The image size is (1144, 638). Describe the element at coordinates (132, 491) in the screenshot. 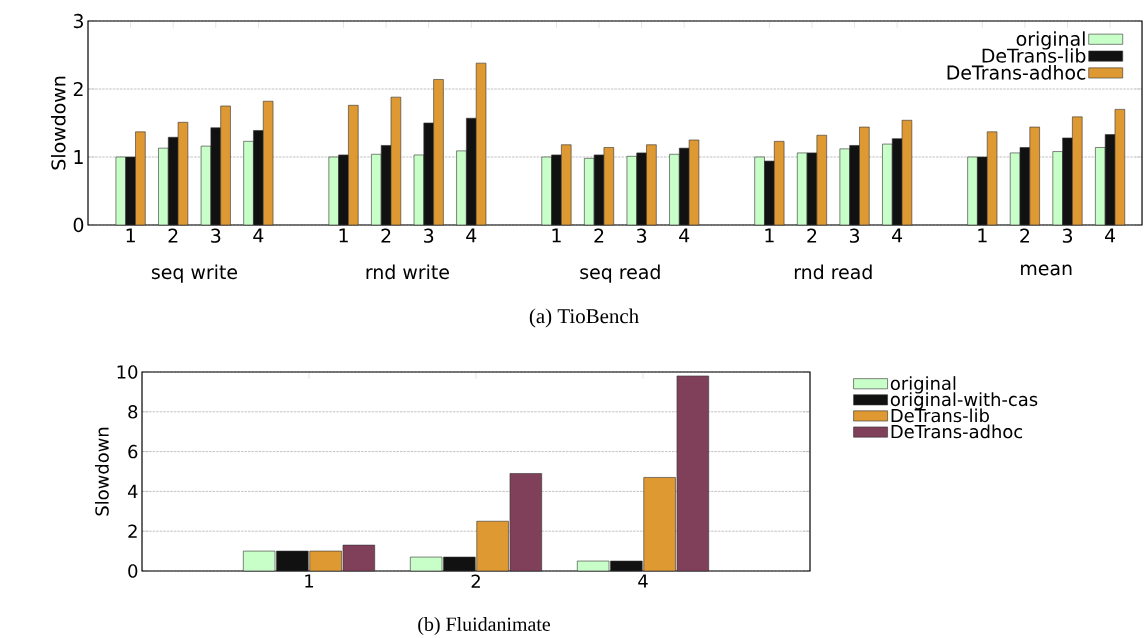

I see `y-tick-label: 4` at that location.